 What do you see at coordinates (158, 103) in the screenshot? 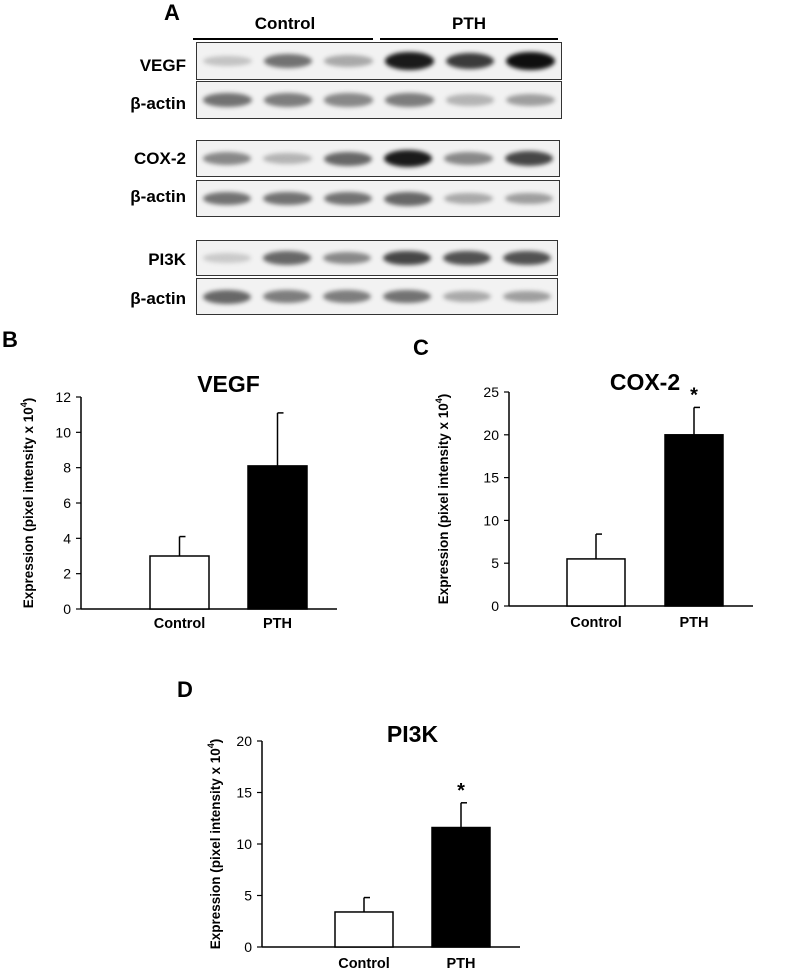
I see `blot-label-actin-1: β-actin` at bounding box center [158, 103].